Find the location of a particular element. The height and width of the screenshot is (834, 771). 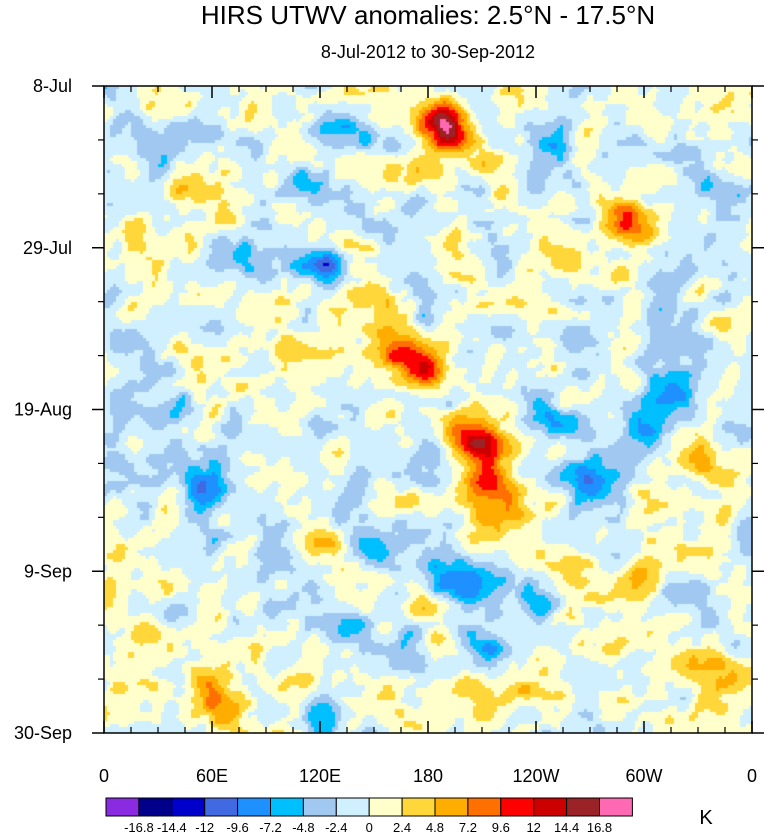

x-tick-label: 120W is located at coordinates (535, 776).